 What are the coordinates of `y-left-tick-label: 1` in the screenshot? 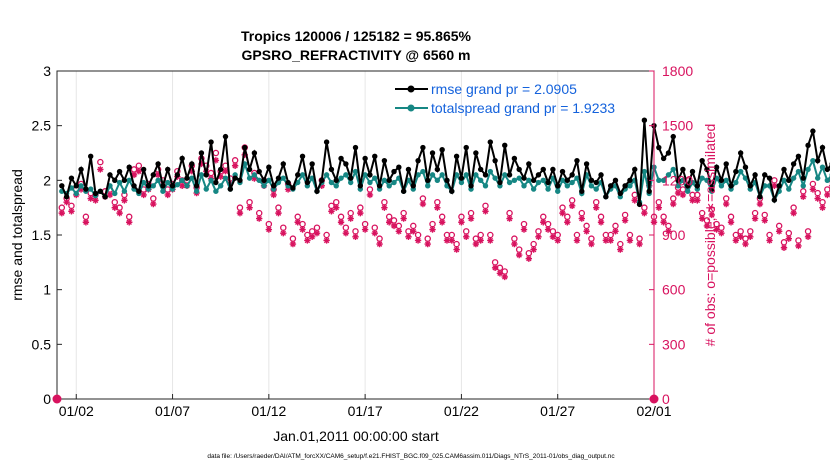 It's located at (47, 290).